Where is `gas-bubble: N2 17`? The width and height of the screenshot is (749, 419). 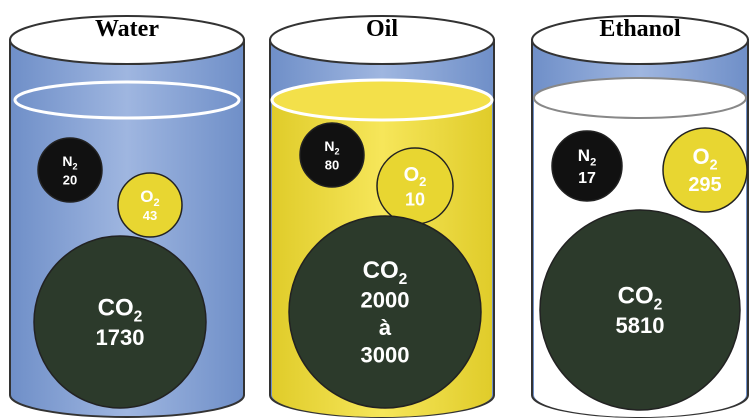 gas-bubble: N2 17 is located at coordinates (587, 166).